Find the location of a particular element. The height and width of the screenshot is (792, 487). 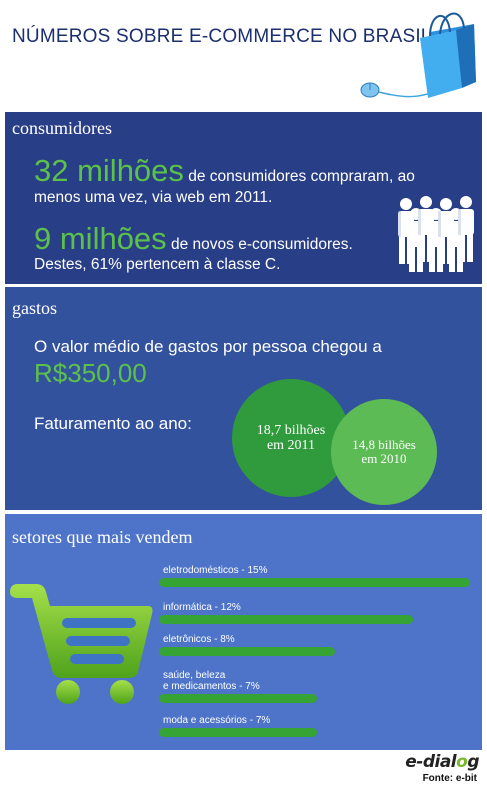

consumers-stat1-value: 32 milhões is located at coordinates (109, 170).